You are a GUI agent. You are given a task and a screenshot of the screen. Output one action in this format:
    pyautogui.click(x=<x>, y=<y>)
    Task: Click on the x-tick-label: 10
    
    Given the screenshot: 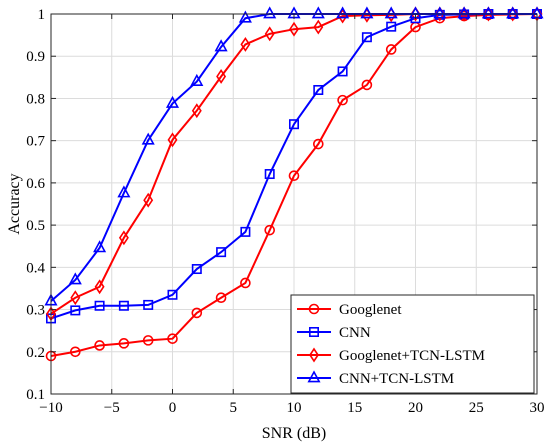 What is the action you would take?
    pyautogui.click(x=294, y=408)
    